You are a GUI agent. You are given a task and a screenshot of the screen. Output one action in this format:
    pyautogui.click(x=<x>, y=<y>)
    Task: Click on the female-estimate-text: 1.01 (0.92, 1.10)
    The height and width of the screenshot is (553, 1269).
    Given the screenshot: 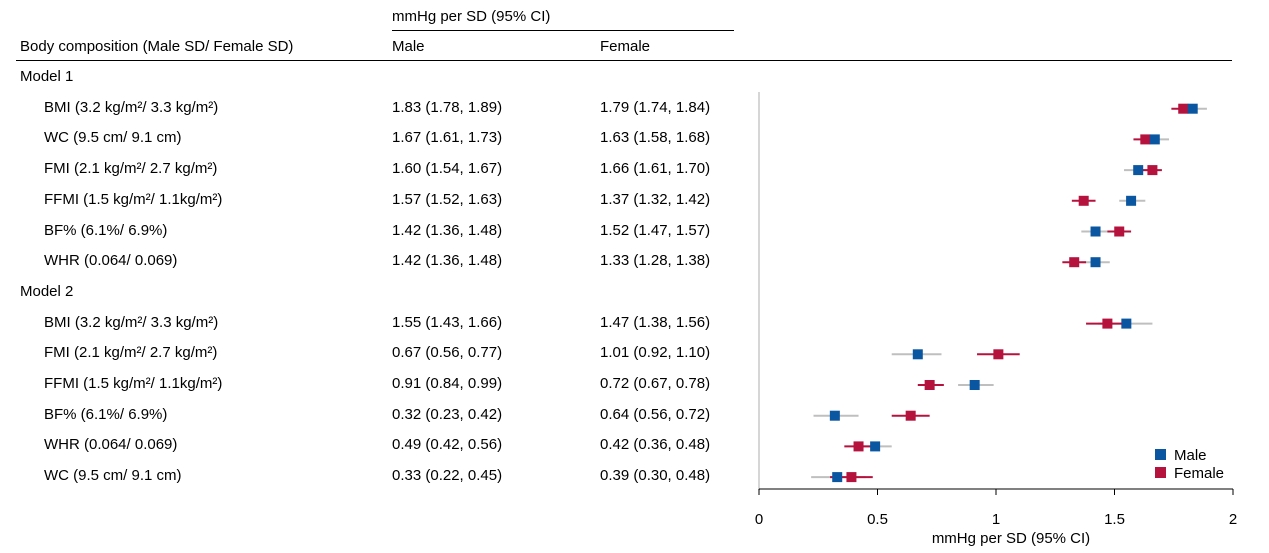 What is the action you would take?
    pyautogui.click(x=655, y=353)
    